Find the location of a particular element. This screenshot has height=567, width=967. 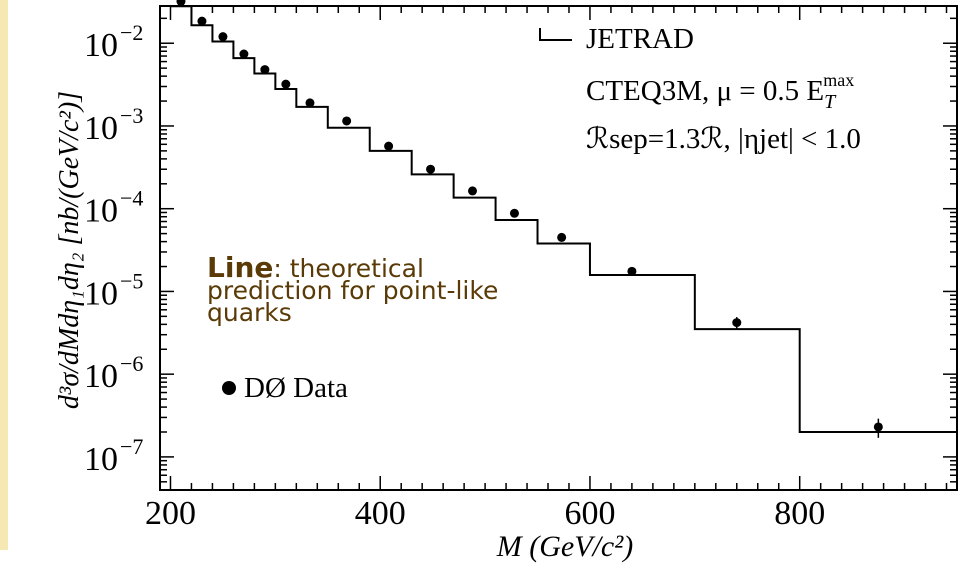

y-tick-label: 10⁻³ is located at coordinates (113, 125).